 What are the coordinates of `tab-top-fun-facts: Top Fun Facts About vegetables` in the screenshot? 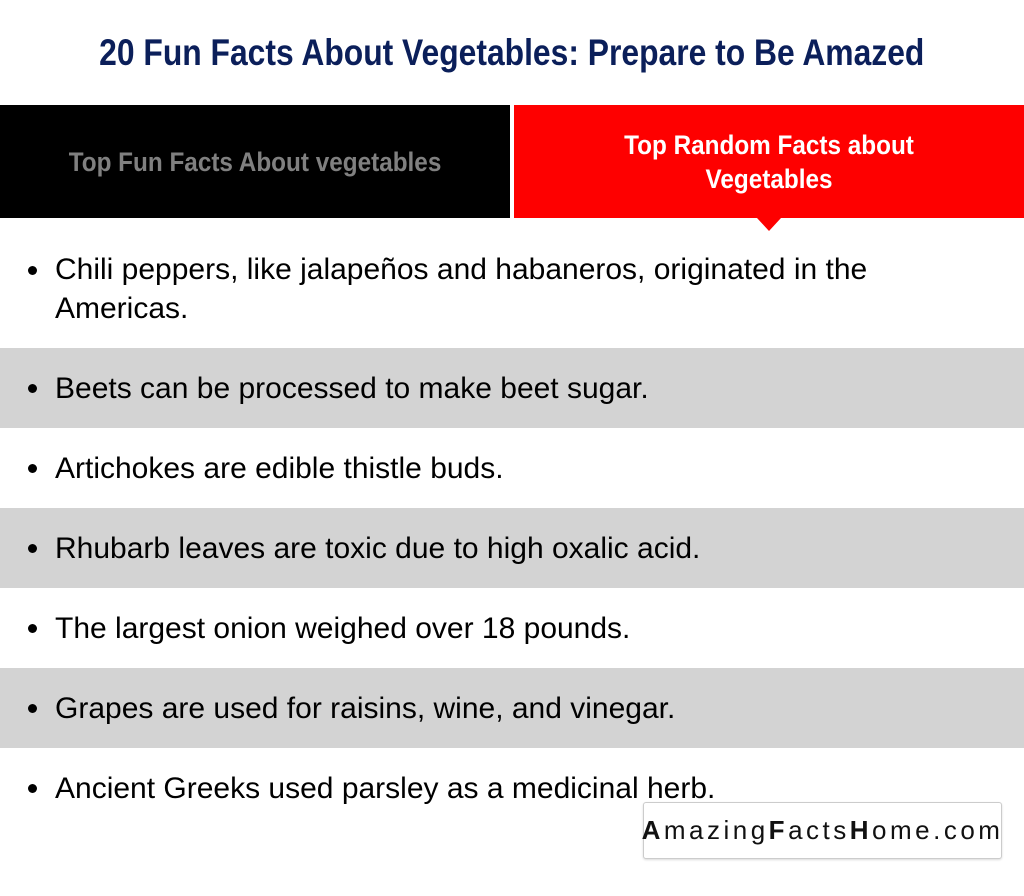 It's located at (255, 161).